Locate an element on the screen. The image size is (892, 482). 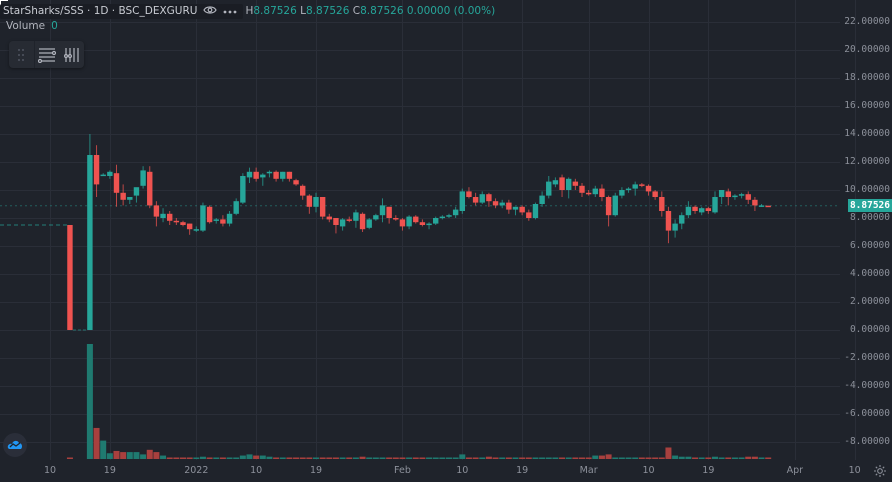
price-tick-label: -4.00000 is located at coordinates (867, 385).